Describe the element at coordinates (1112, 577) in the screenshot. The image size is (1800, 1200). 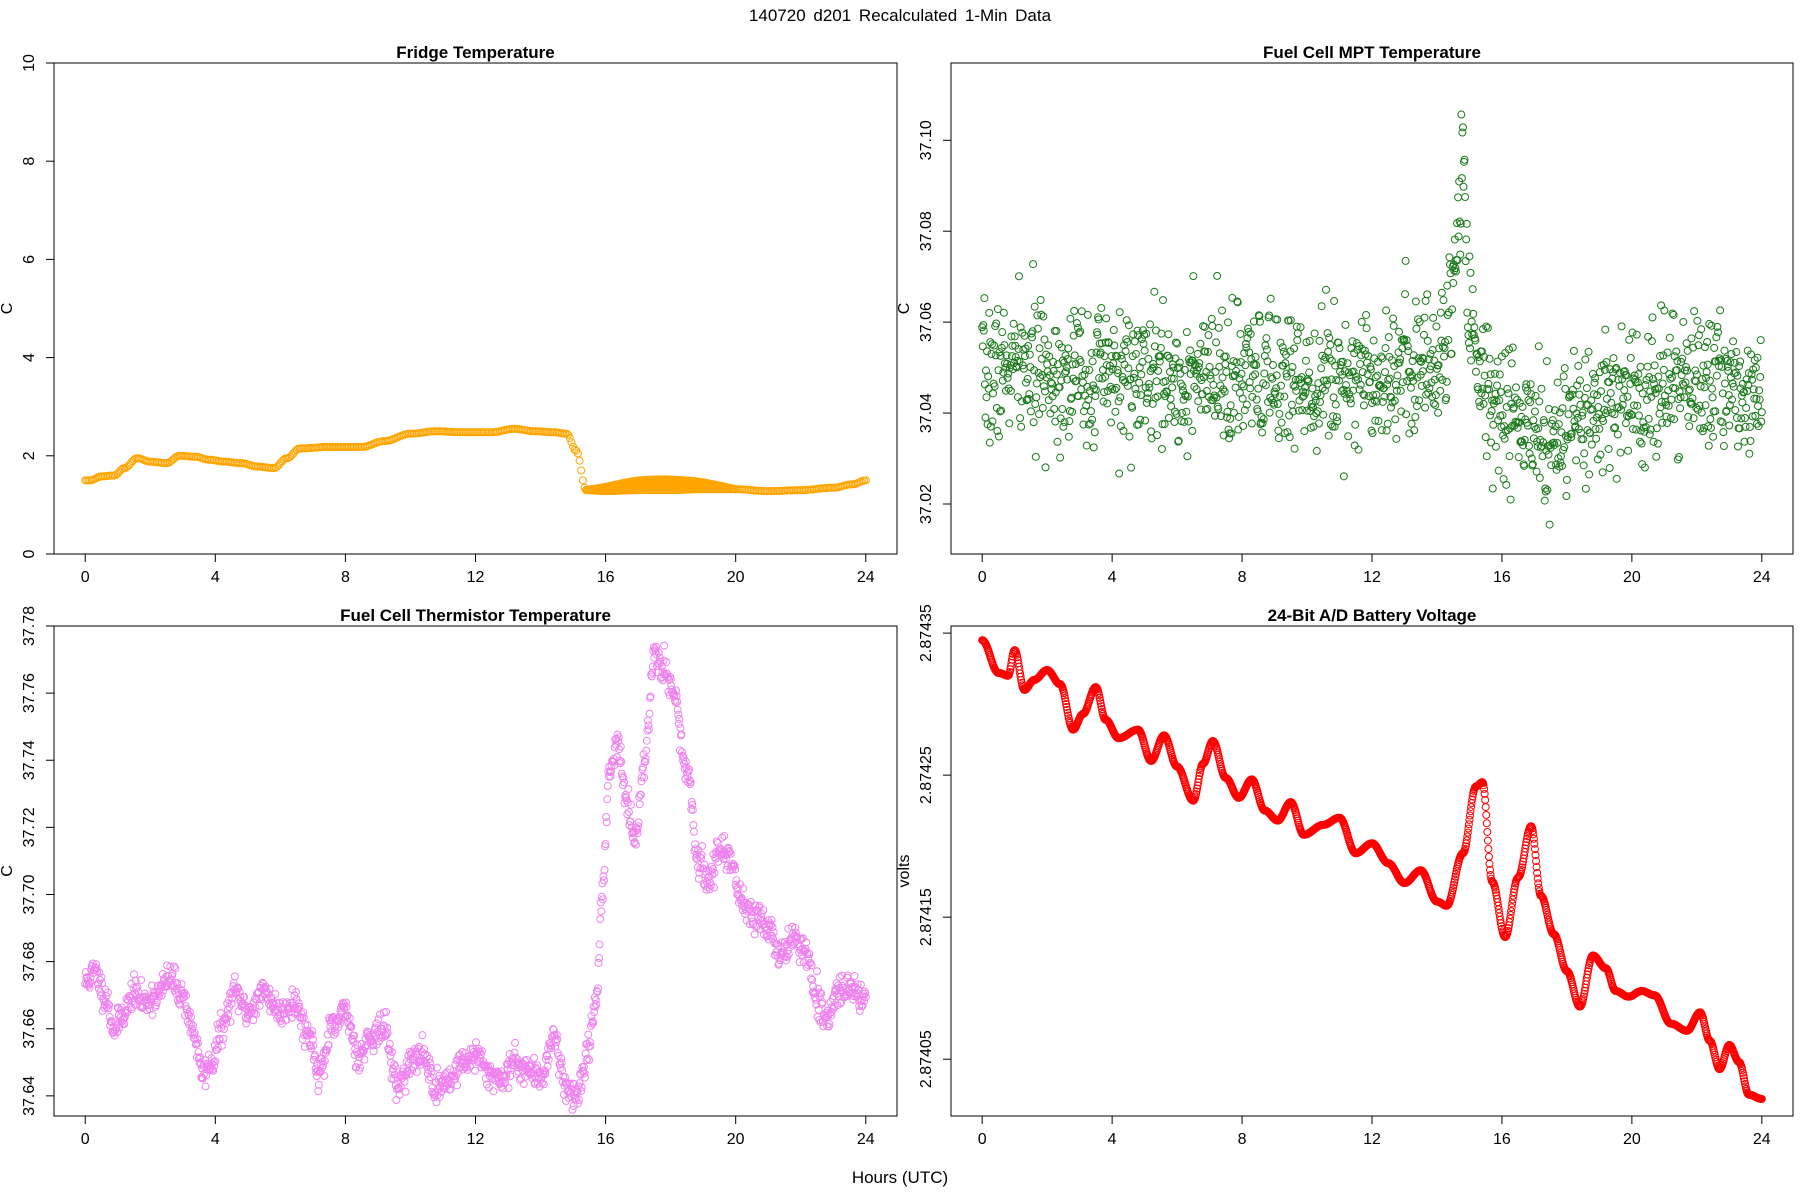
I see `x-tick-label: 4` at that location.